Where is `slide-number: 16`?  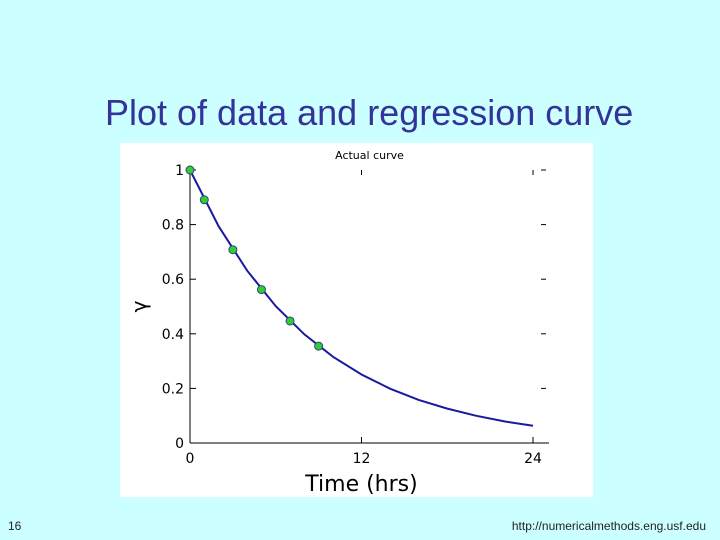
slide-number: 16 is located at coordinates (15, 526).